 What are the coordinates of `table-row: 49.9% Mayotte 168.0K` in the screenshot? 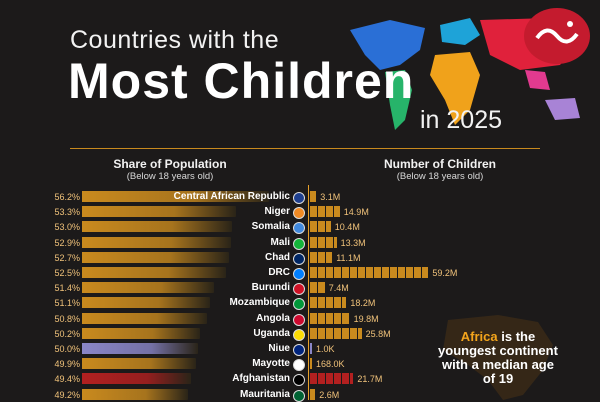 It's located at (300, 364).